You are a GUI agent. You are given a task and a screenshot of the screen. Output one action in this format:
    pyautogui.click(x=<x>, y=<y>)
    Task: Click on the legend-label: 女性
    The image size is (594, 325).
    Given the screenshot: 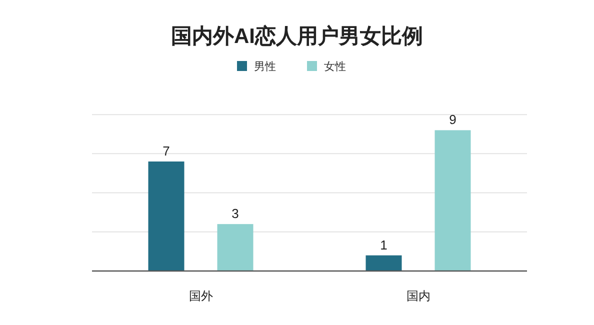 What is the action you would take?
    pyautogui.click(x=335, y=67)
    